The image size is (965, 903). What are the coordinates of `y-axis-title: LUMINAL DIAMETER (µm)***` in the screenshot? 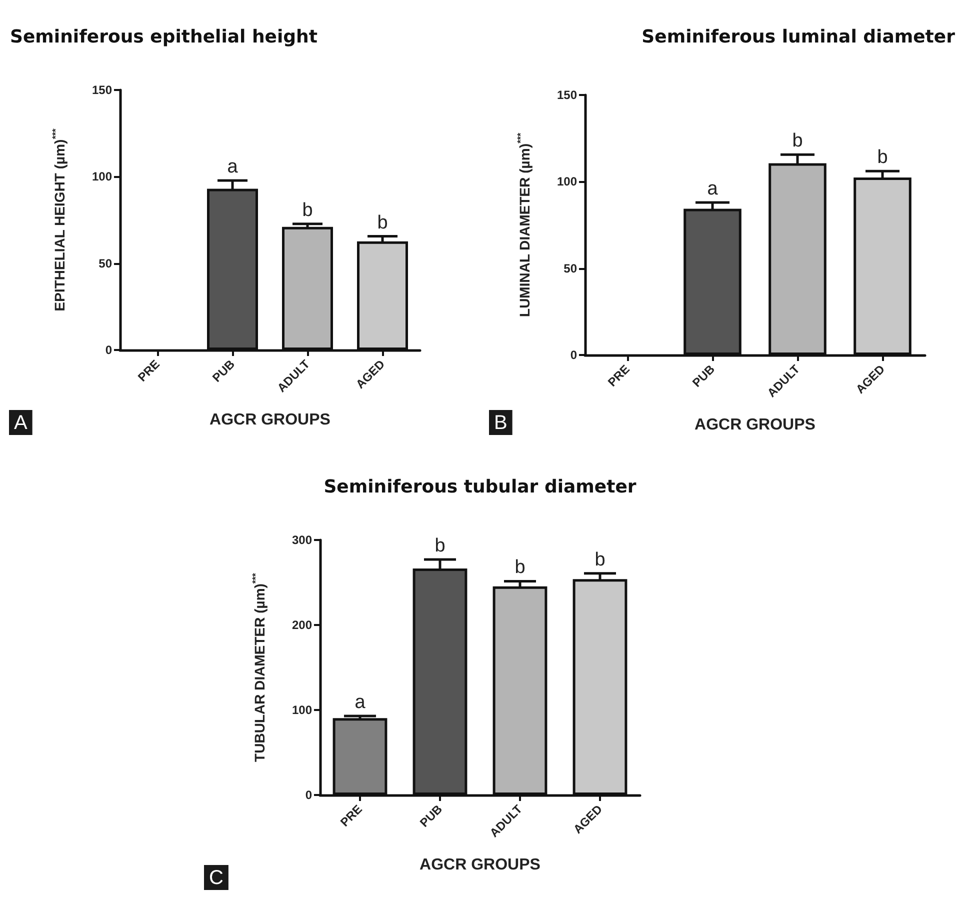 It's located at (524, 224).